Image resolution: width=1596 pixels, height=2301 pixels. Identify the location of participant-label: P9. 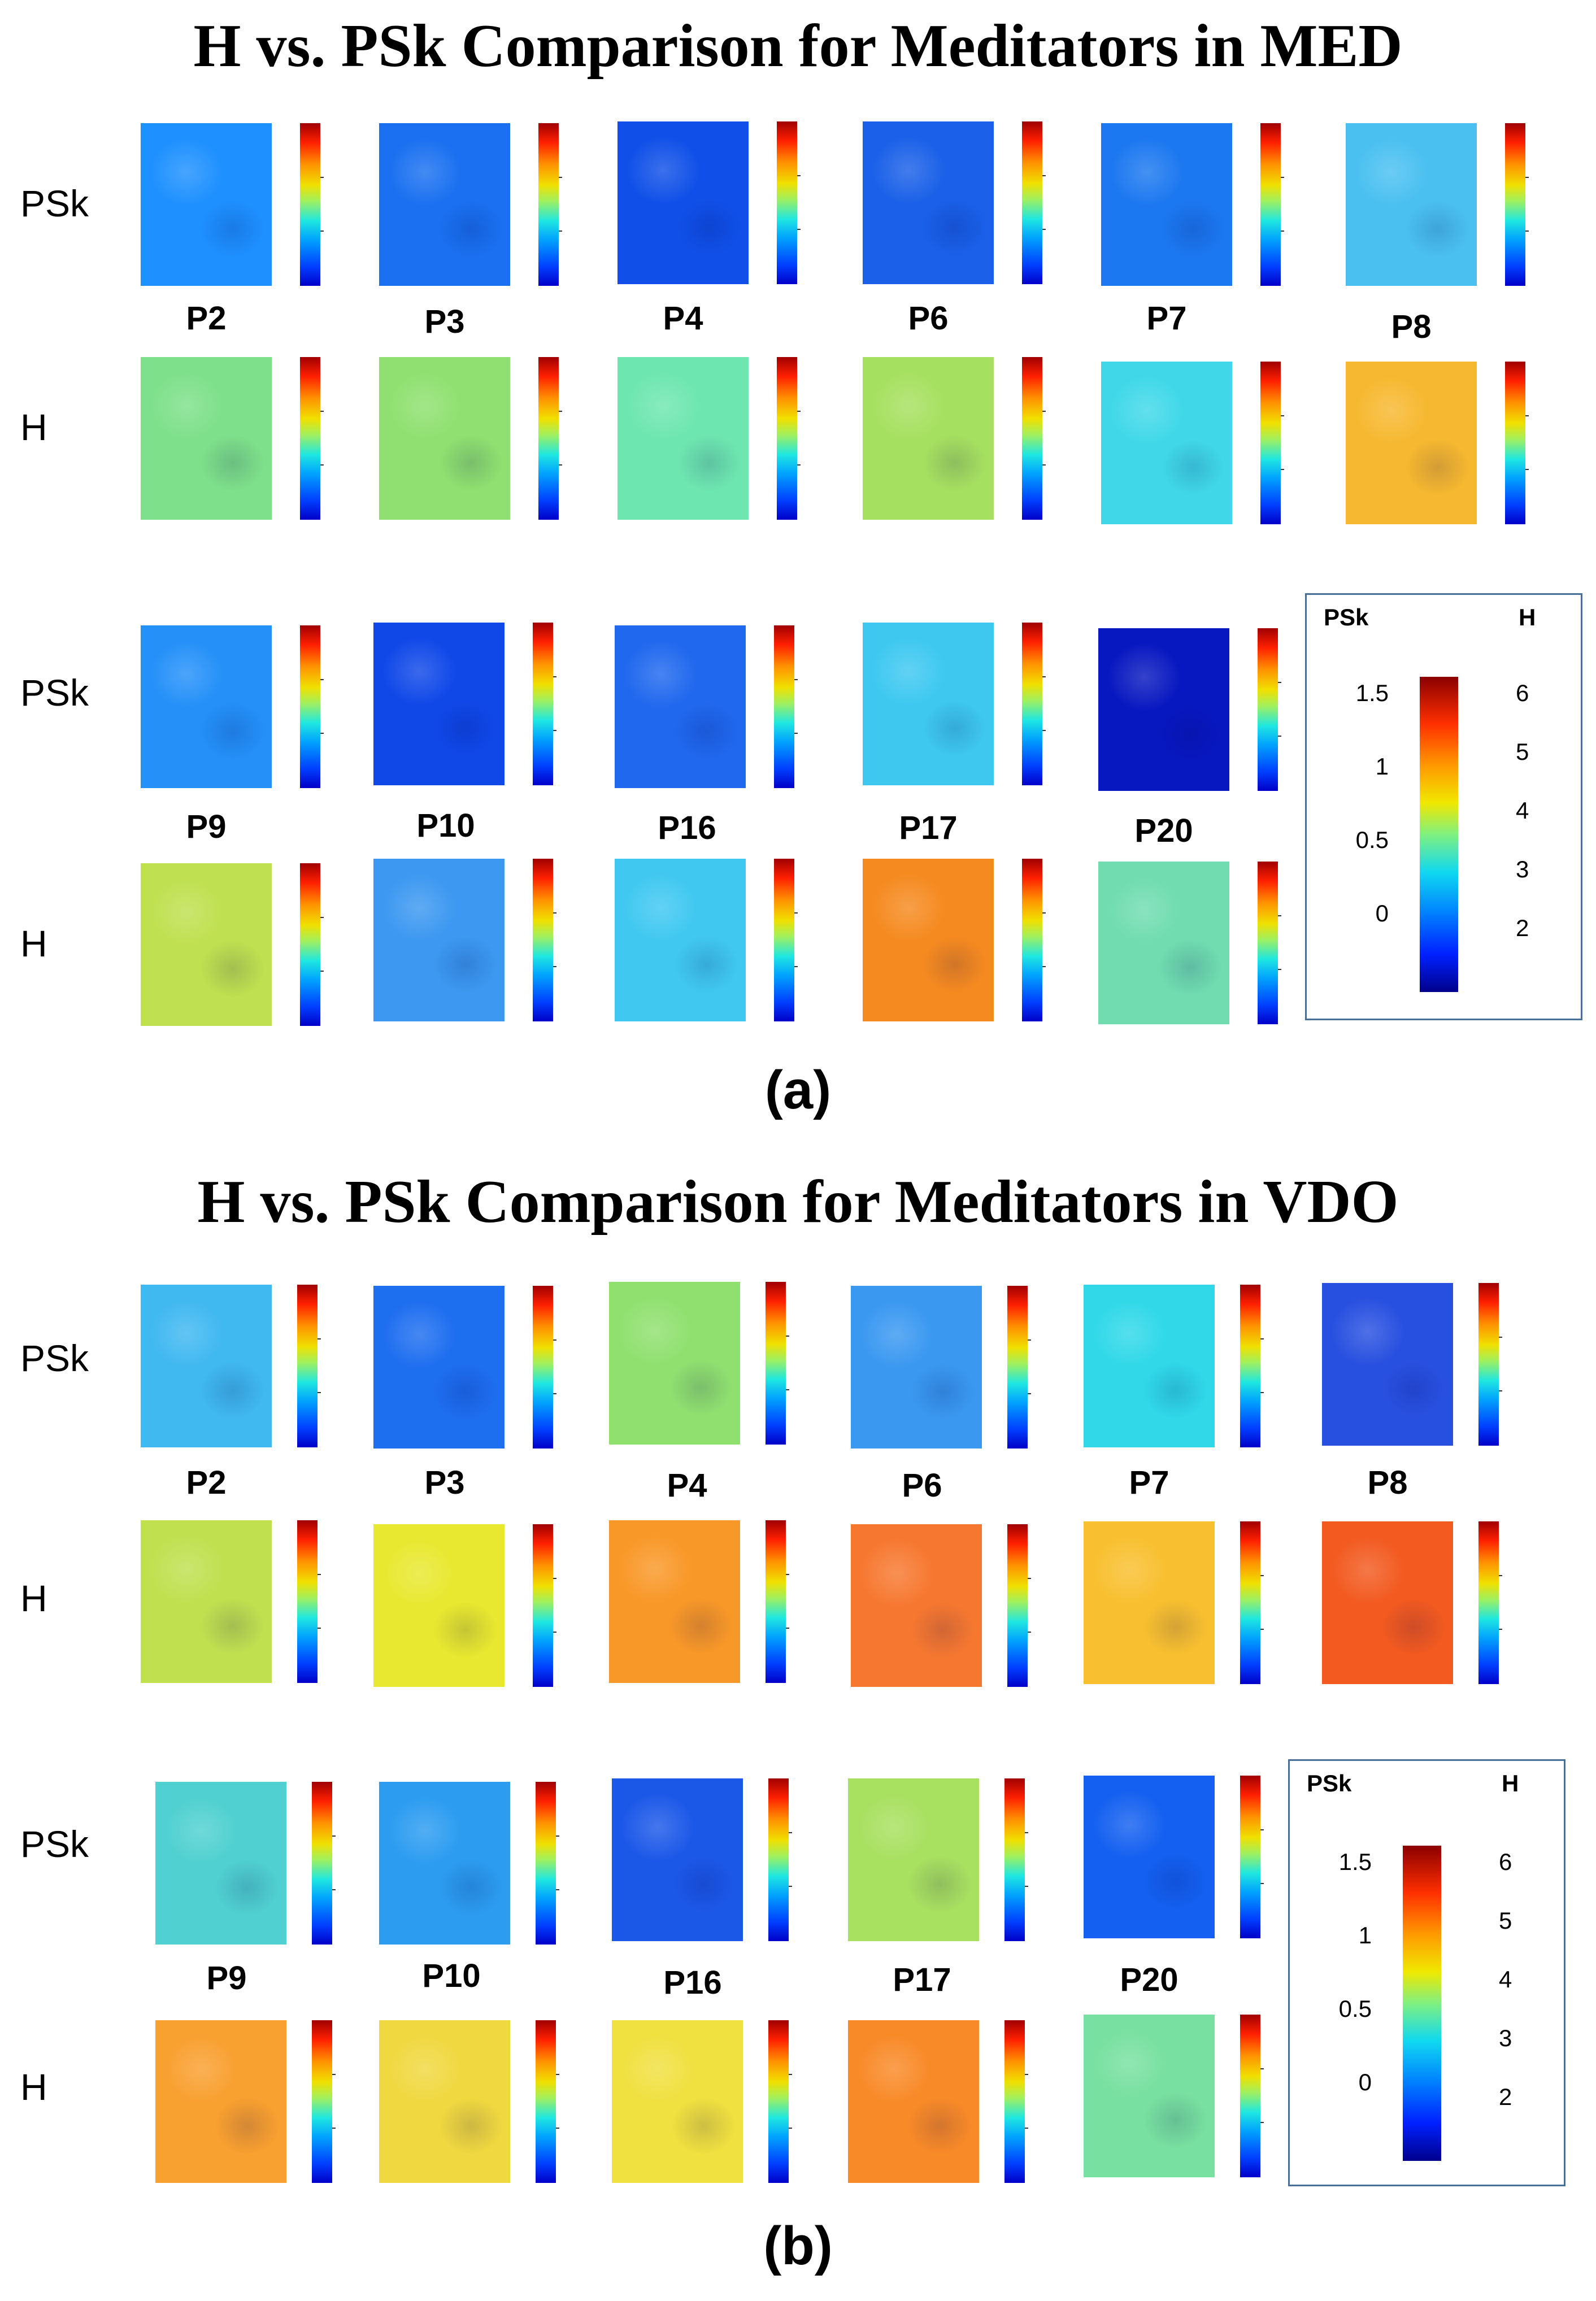
(206, 827).